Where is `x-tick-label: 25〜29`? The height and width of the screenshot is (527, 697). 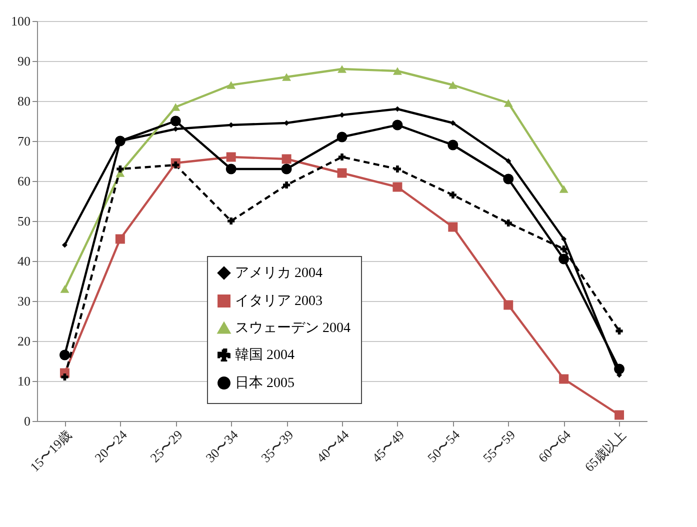
x-tick-label: 25〜29 is located at coordinates (166, 446).